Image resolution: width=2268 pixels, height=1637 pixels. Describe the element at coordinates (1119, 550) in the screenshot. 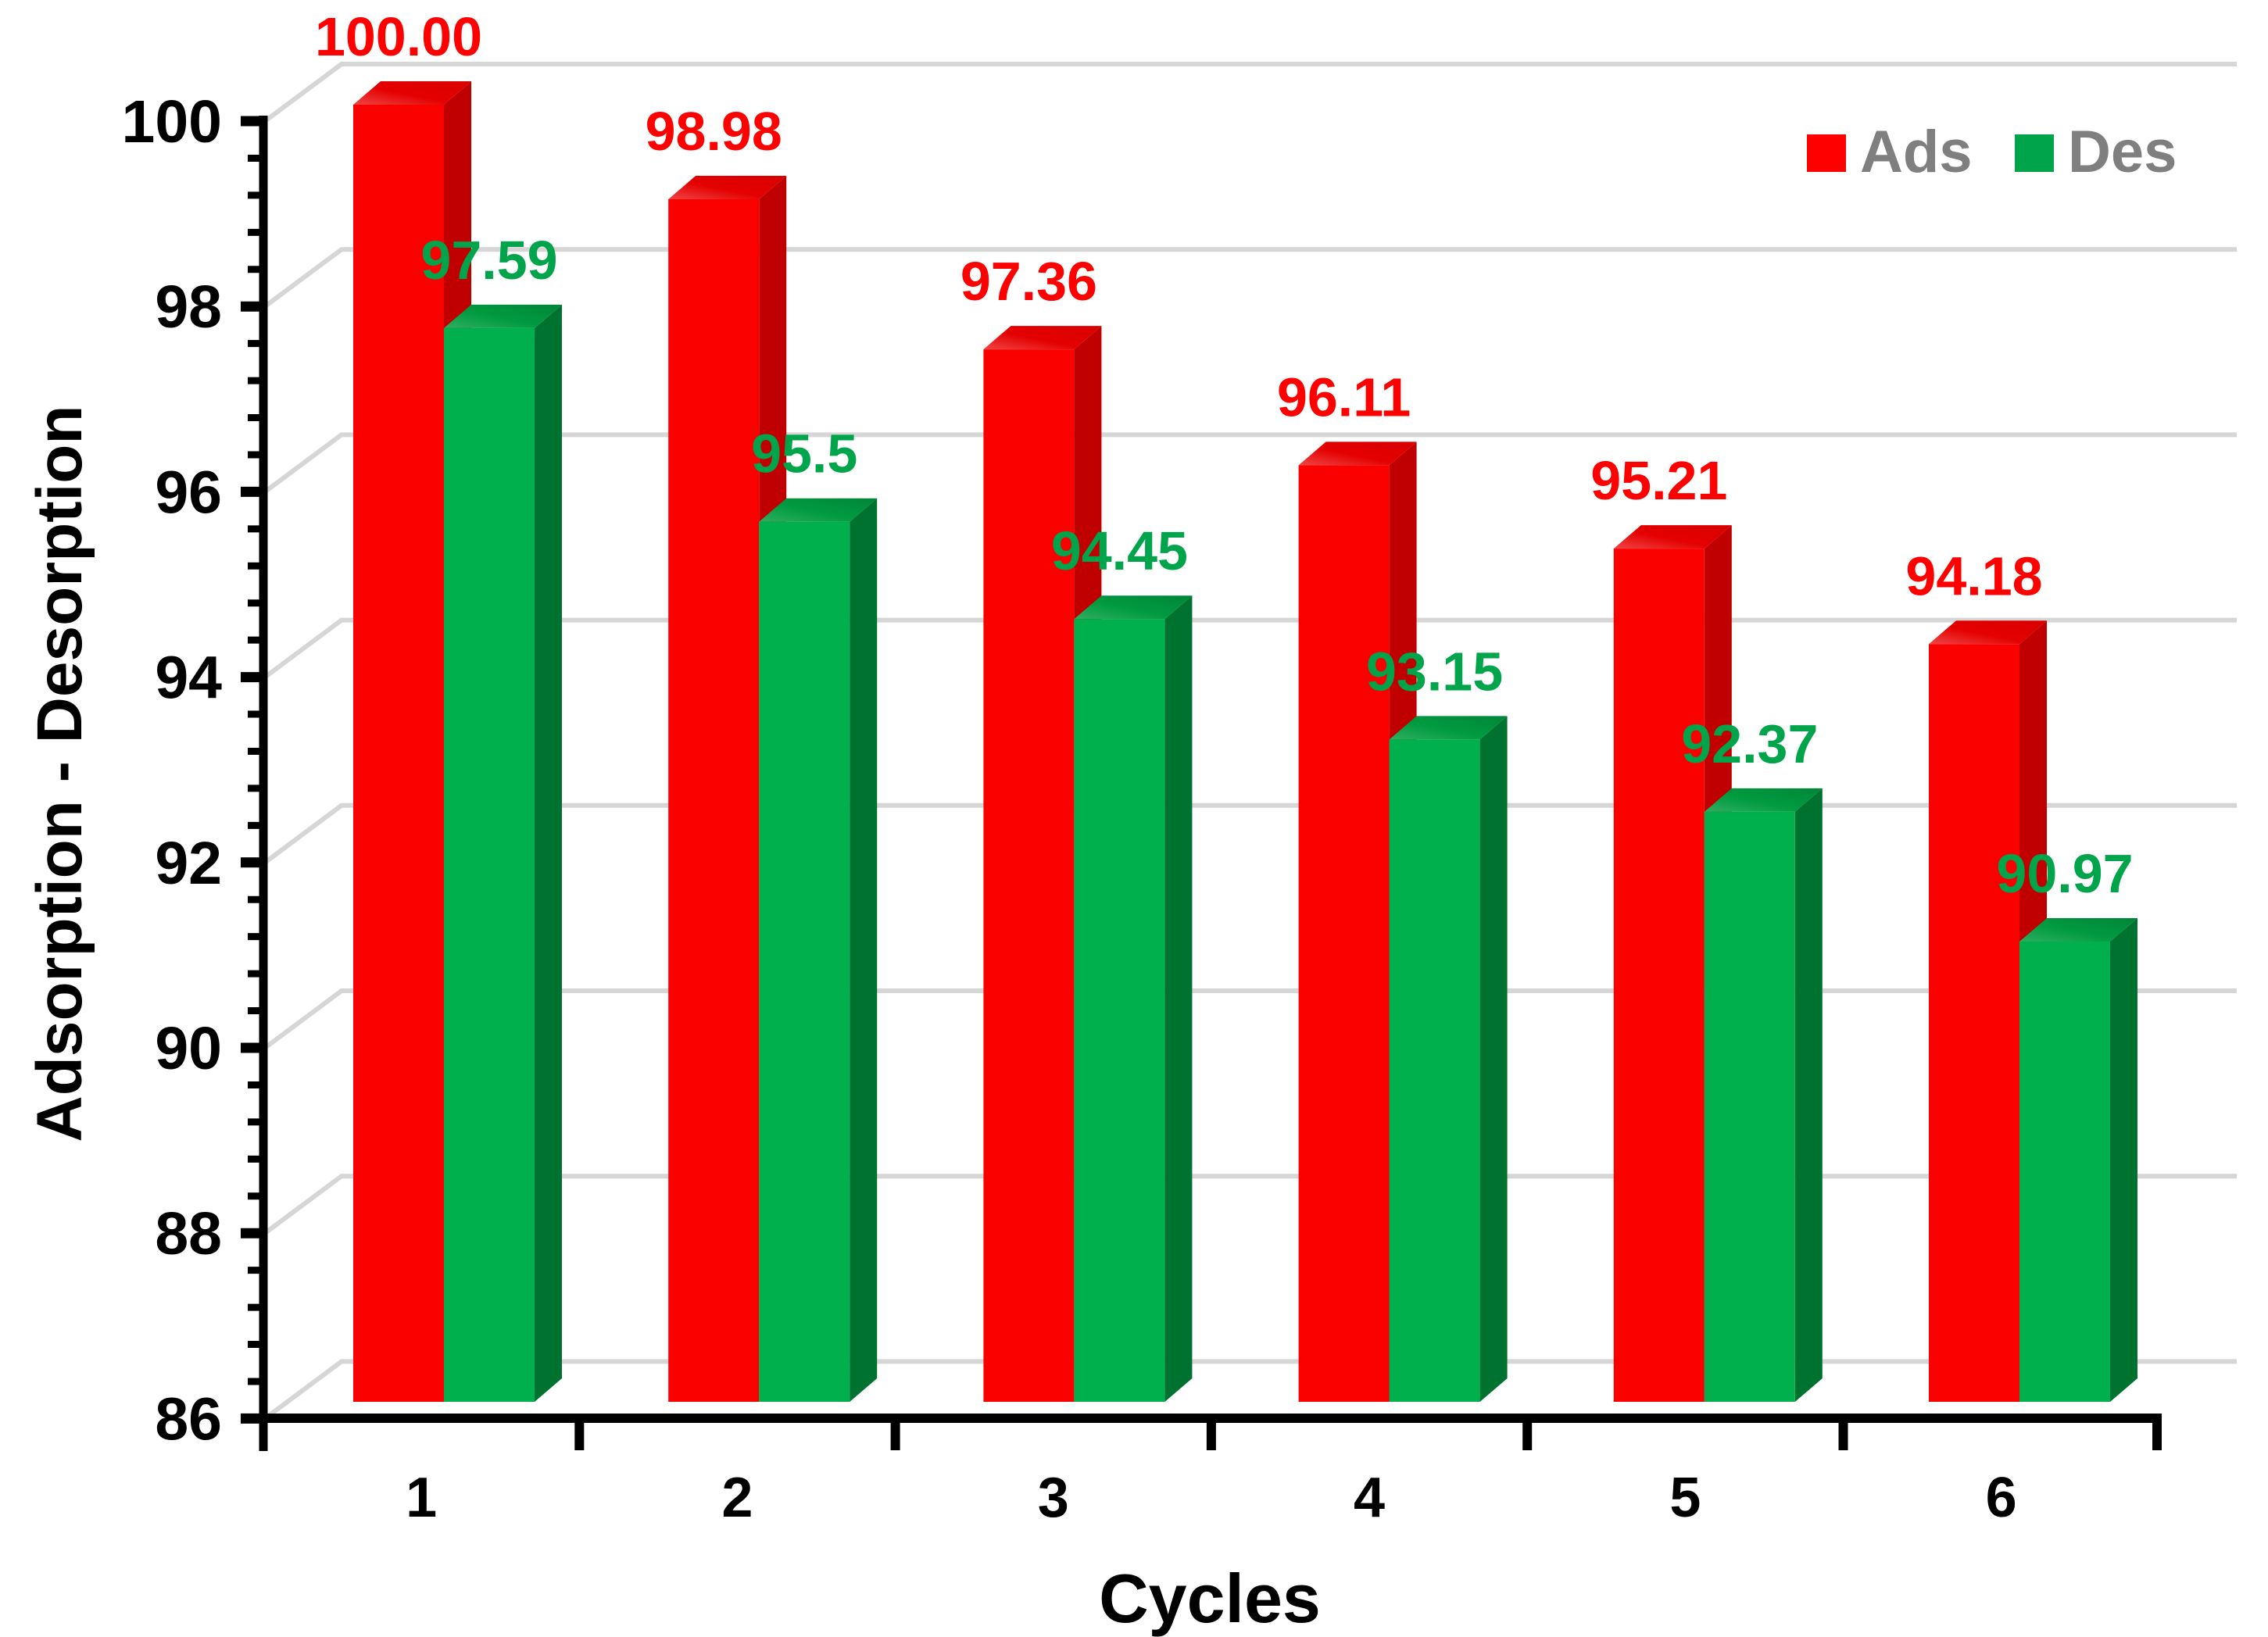

I see `data-label-des-3: 94.45` at that location.